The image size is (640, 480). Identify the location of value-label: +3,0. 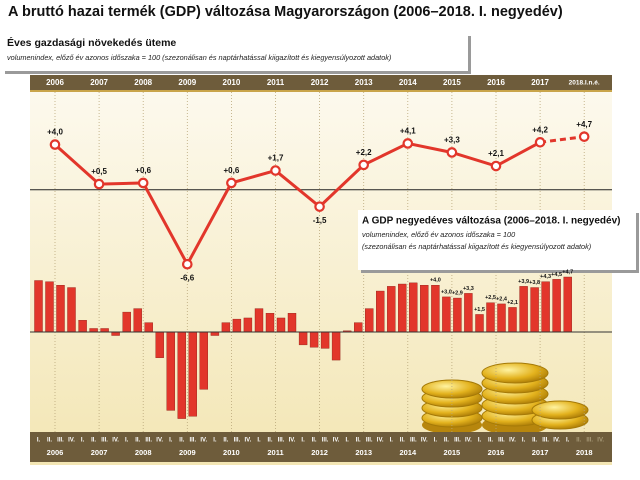
(446, 292).